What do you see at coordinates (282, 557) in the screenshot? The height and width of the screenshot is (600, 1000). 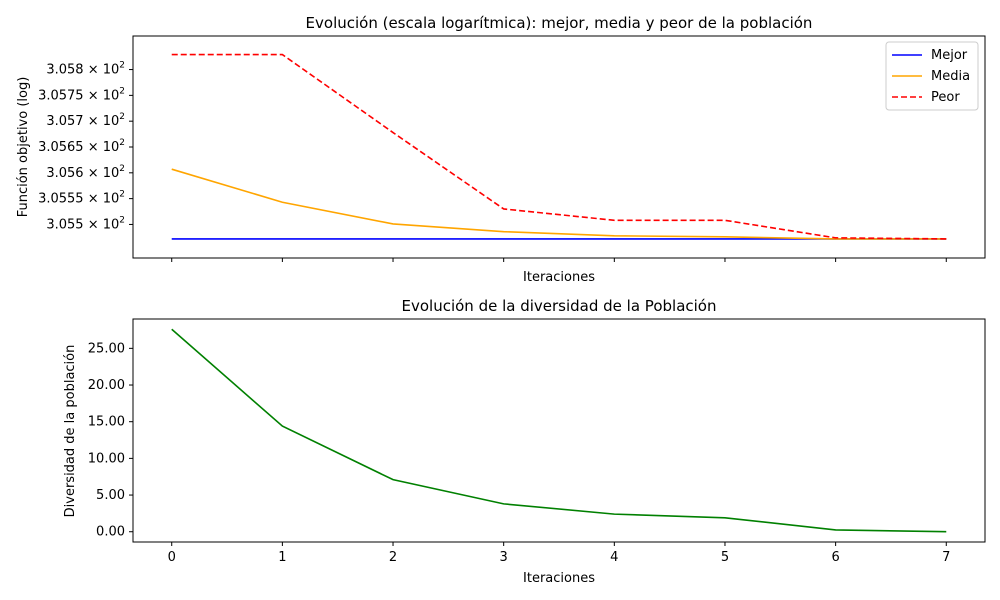 I see `chart2-xtick-label: 1` at bounding box center [282, 557].